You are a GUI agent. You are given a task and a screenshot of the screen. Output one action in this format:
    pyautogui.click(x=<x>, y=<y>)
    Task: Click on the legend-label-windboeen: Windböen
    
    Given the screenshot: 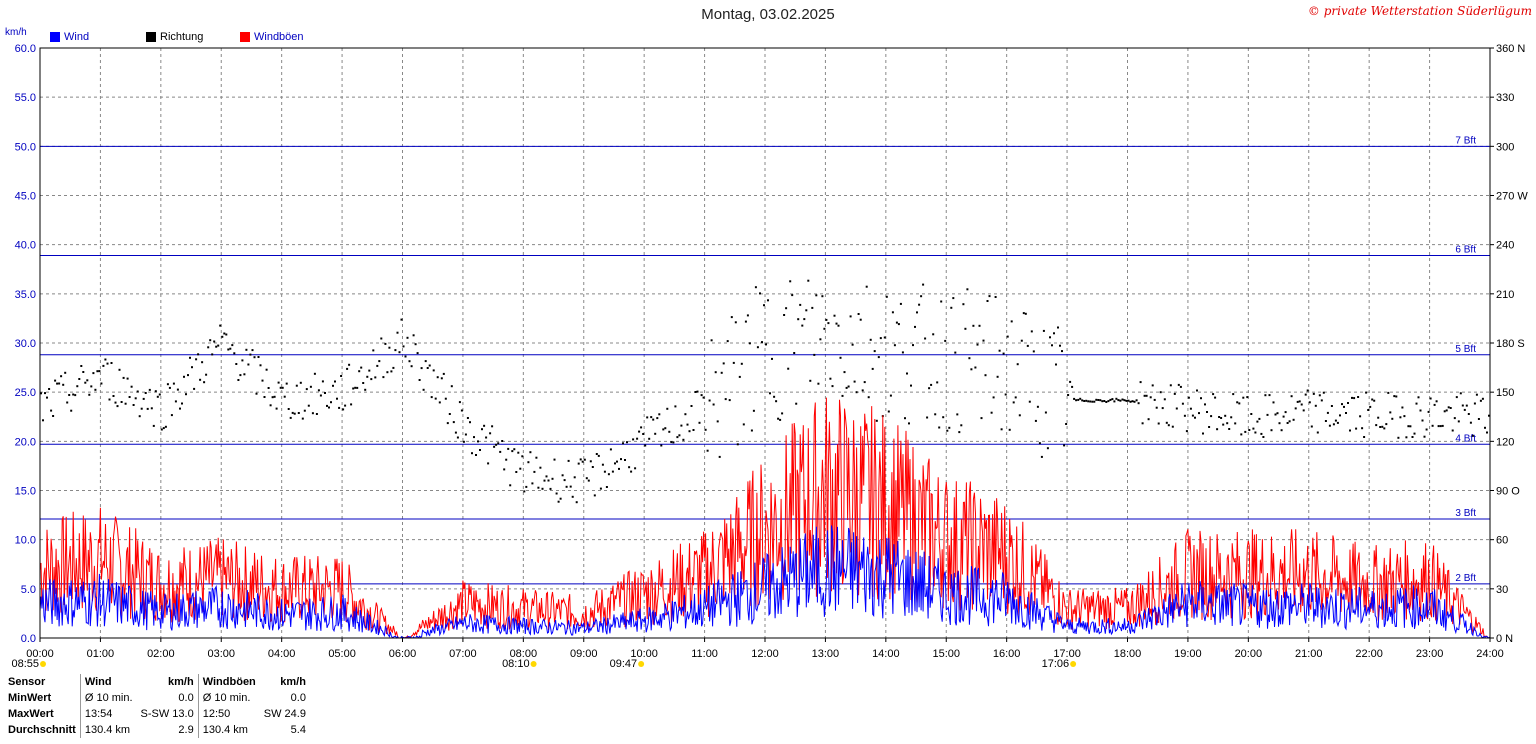 What is the action you would take?
    pyautogui.click(x=279, y=37)
    